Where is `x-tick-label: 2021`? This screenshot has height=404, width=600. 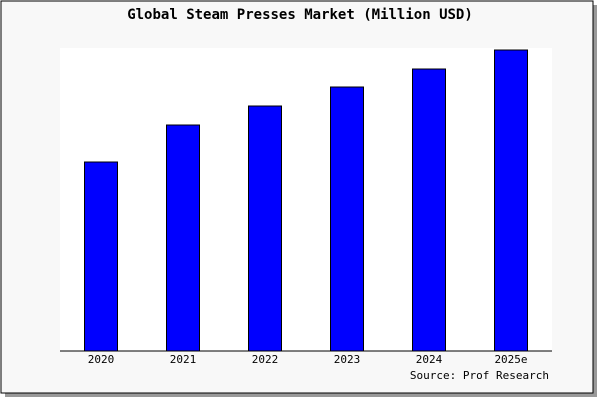
x-tick-label: 2021 is located at coordinates (183, 359).